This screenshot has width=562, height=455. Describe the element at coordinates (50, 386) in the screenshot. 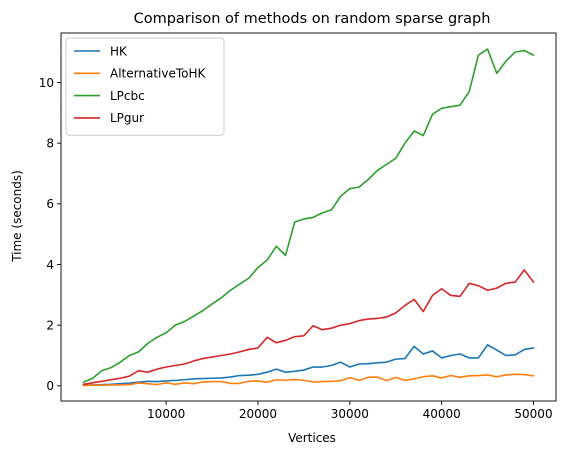

I see `y-tick-label: 0` at that location.